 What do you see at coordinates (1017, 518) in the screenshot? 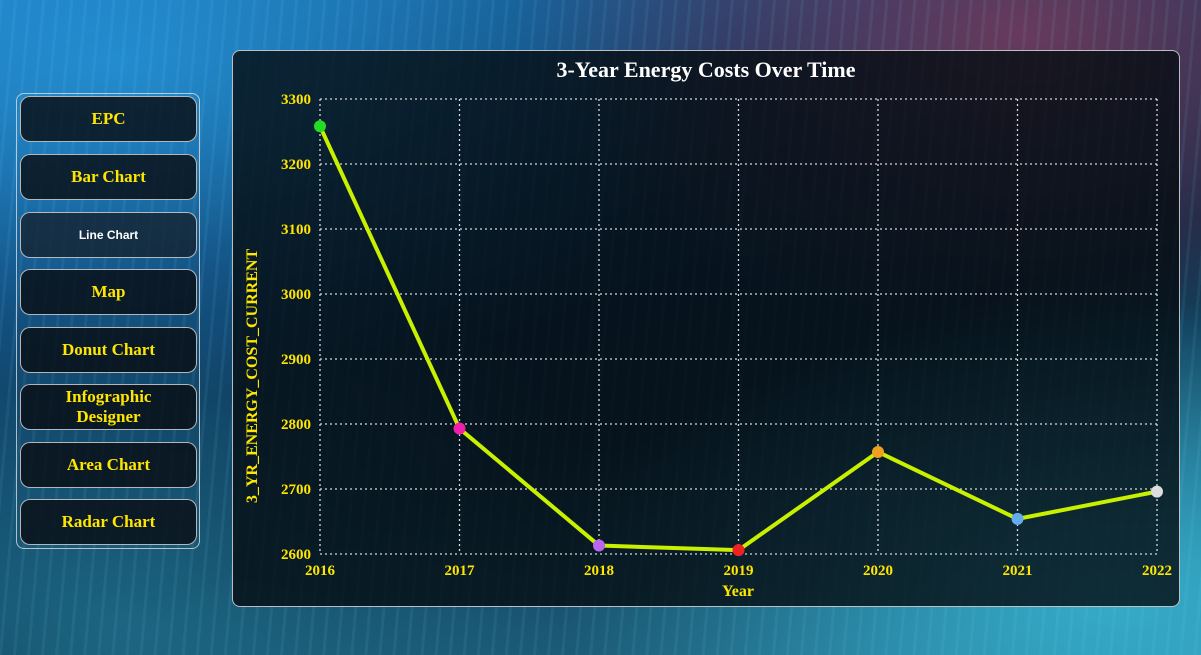
I see `data-point-2021` at bounding box center [1017, 518].